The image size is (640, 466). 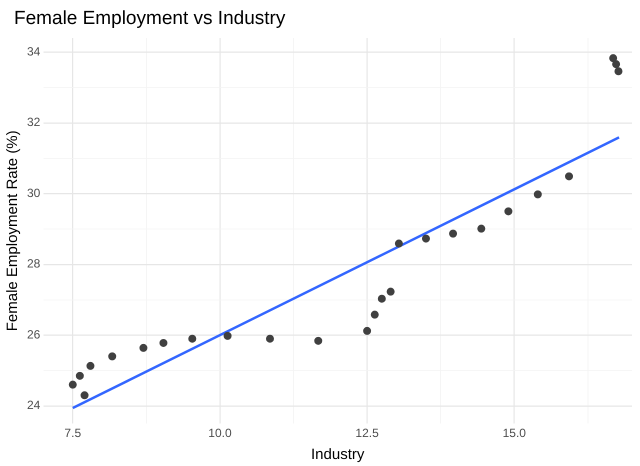 What do you see at coordinates (33, 193) in the screenshot?
I see `y-tick-label: 30` at bounding box center [33, 193].